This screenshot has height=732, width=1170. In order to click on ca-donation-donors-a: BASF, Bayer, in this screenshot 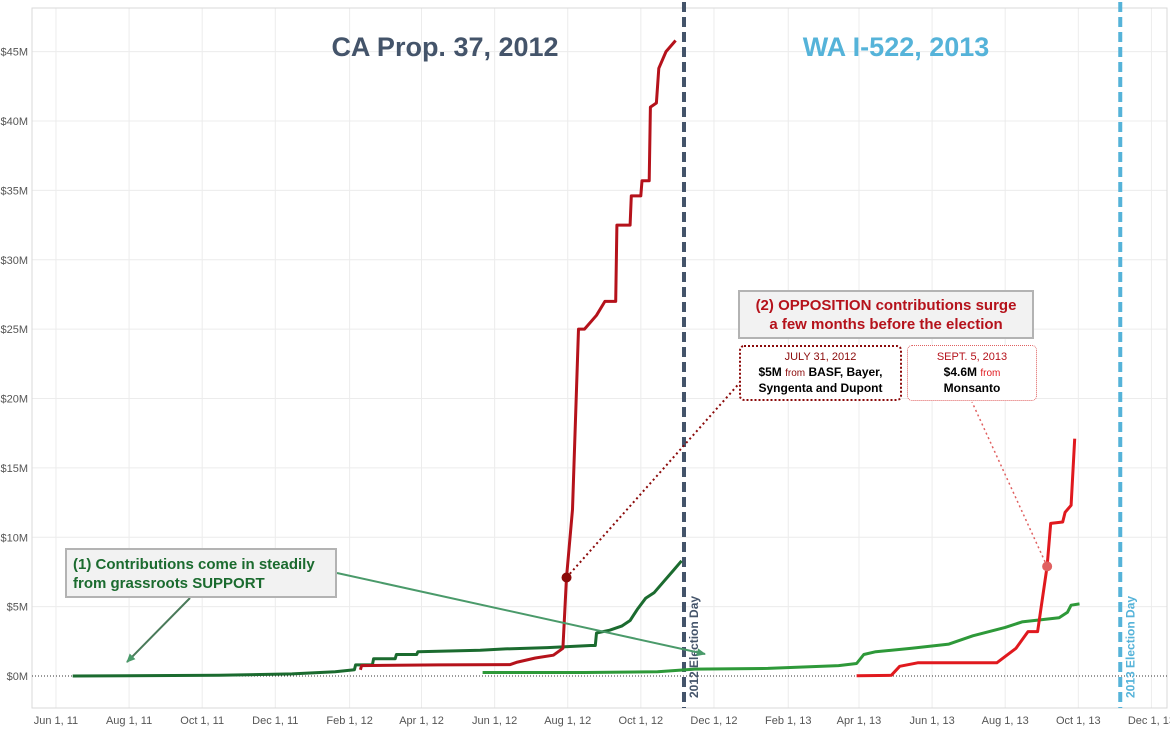, I will do `click(845, 372)`.